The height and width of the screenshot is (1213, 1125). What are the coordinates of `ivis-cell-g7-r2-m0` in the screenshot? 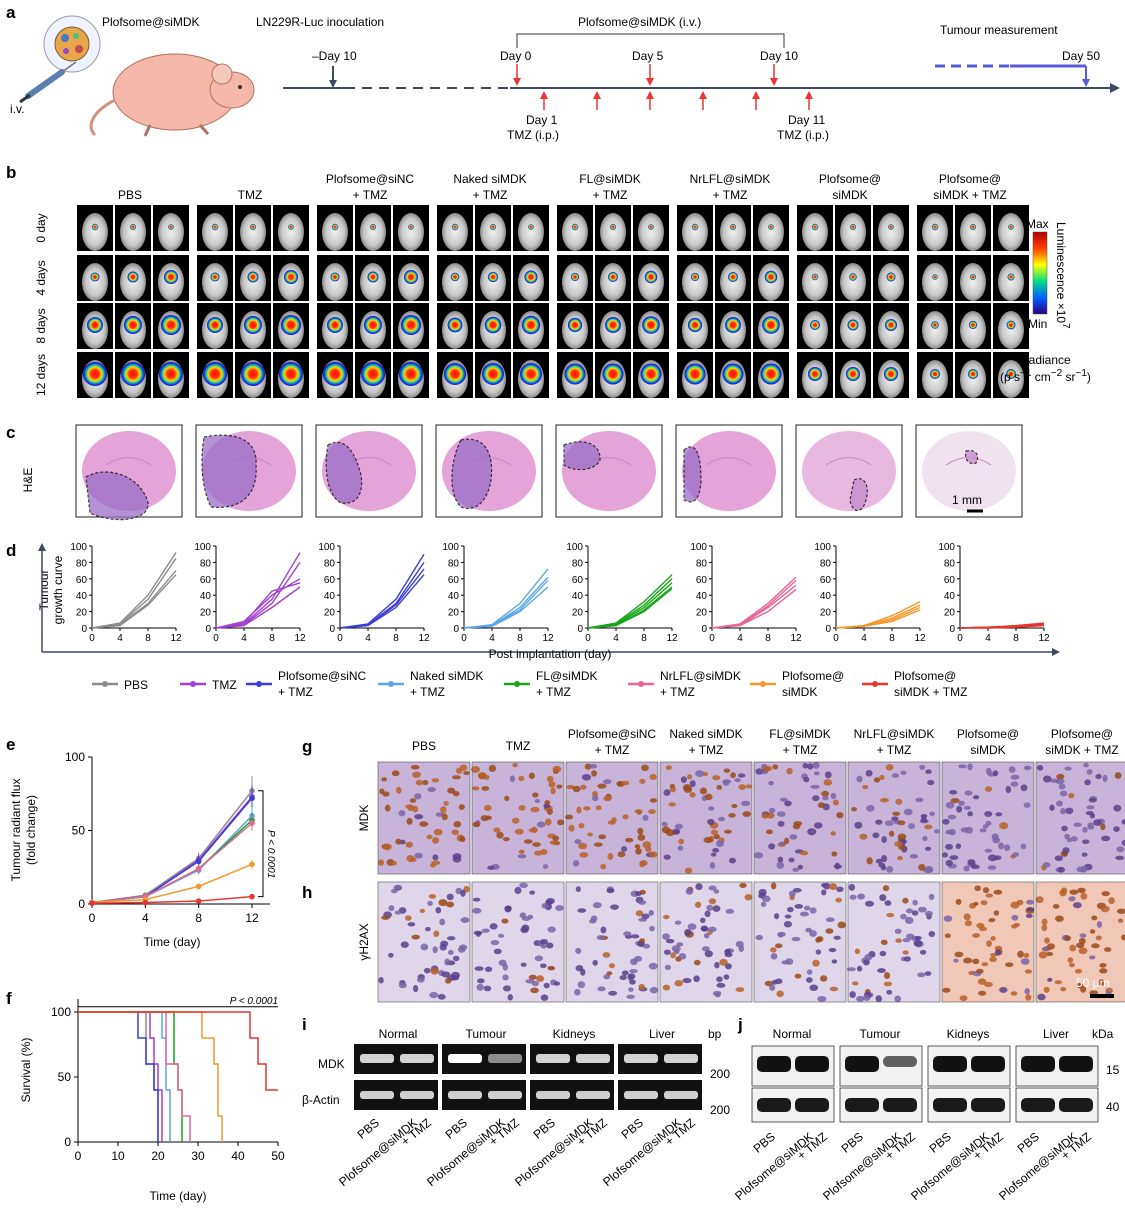 It's located at (935, 326).